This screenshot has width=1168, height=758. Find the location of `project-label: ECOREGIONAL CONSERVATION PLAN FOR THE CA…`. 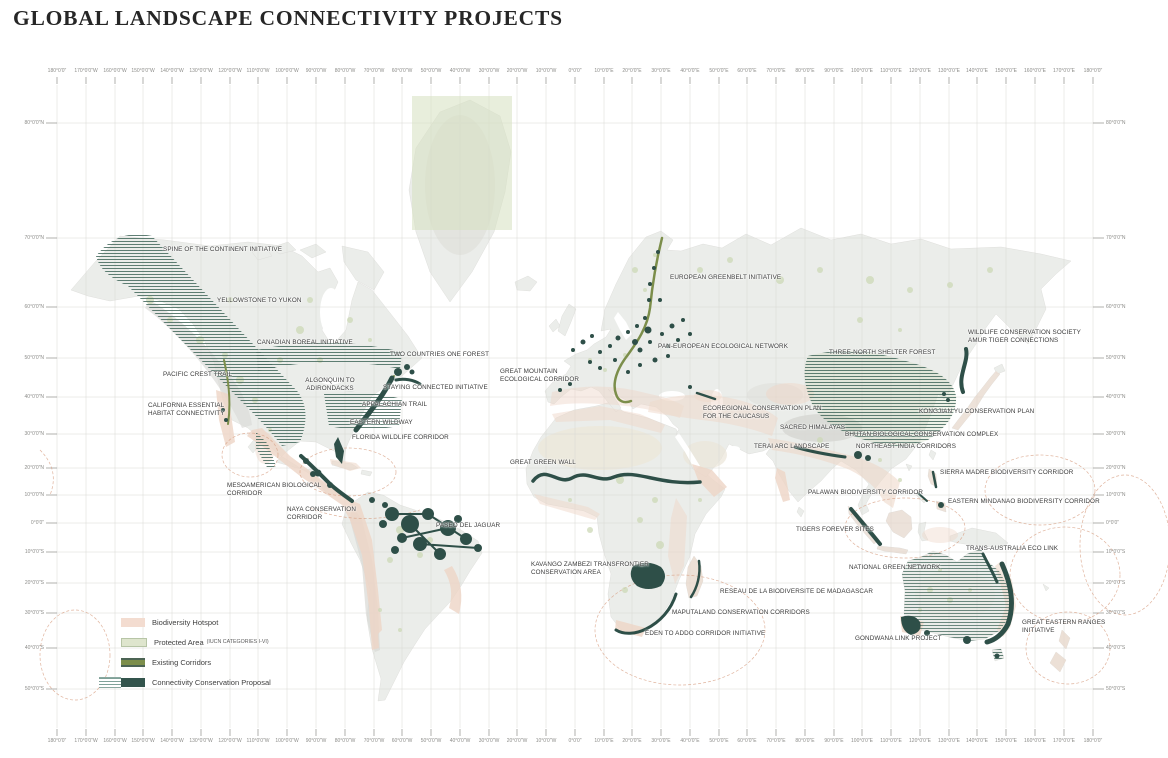

project-label: ECOREGIONAL CONSERVATION PLAN FOR THE CA… is located at coordinates (762, 413).